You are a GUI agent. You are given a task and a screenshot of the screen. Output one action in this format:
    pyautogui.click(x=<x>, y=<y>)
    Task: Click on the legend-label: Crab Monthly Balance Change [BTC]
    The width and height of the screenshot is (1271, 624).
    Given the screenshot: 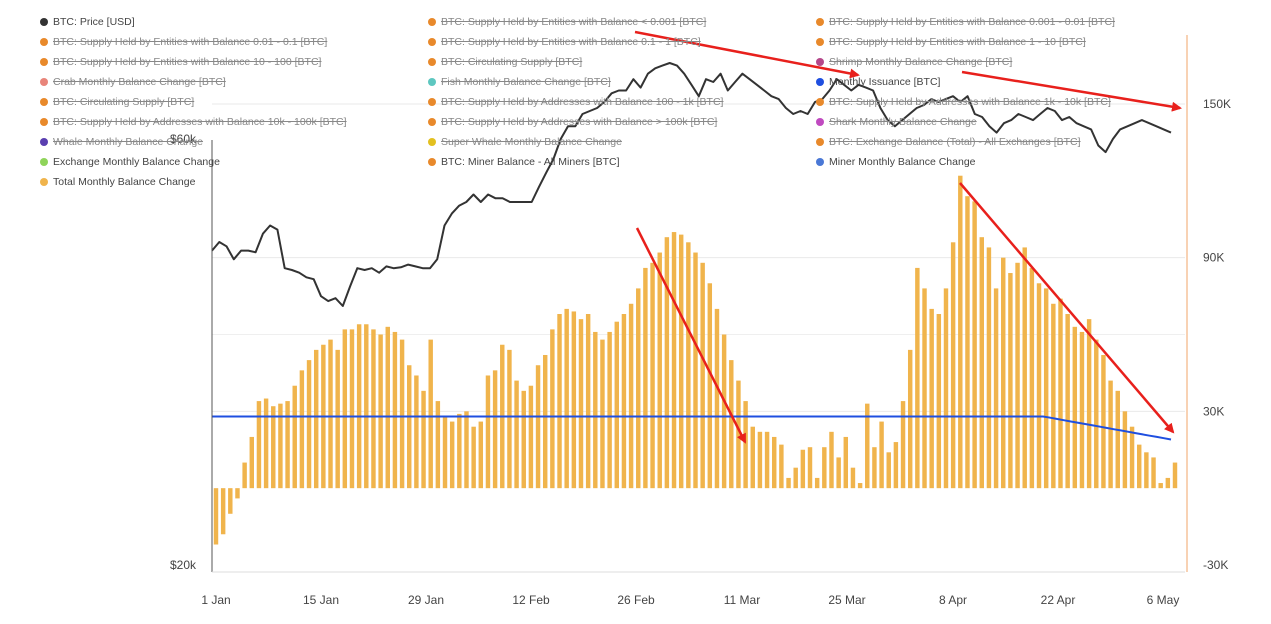 What is the action you would take?
    pyautogui.click(x=139, y=82)
    